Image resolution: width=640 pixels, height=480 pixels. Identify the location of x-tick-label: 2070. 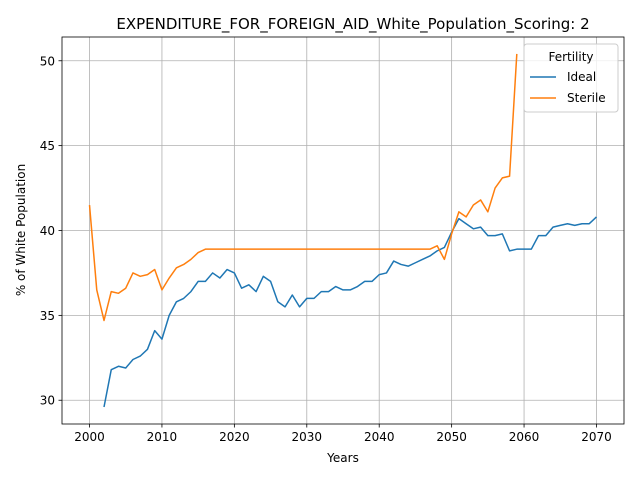
(596, 437).